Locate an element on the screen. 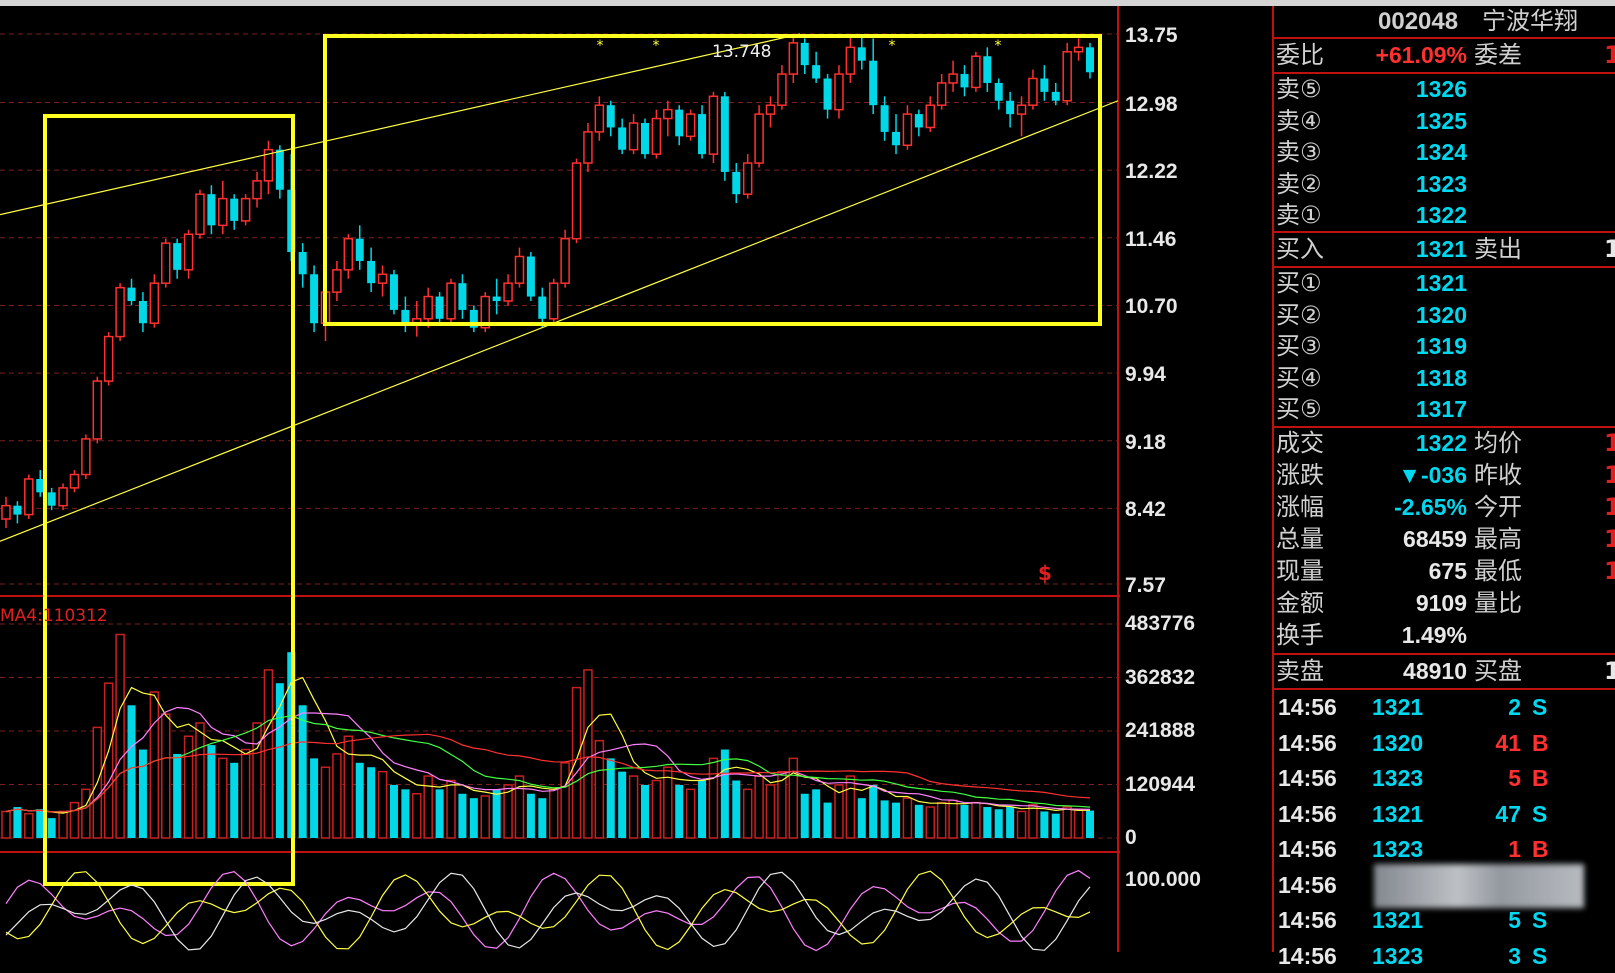 The image size is (1615, 973). tick-volume: 41 is located at coordinates (1508, 742).